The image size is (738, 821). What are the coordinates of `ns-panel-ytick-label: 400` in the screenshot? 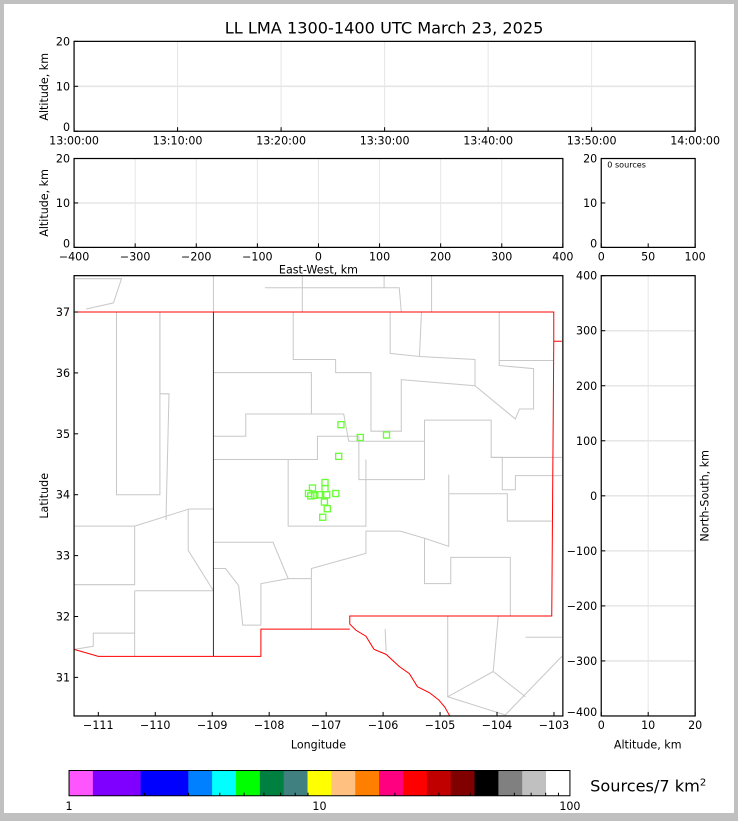 It's located at (586, 276).